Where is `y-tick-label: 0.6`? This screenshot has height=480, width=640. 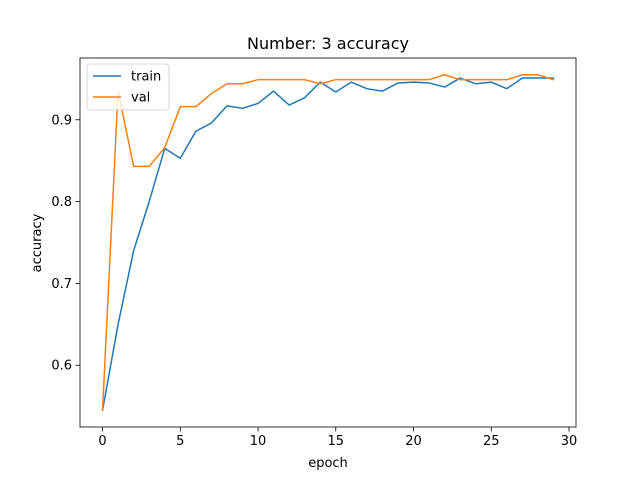 y-tick-label: 0.6 is located at coordinates (61, 366).